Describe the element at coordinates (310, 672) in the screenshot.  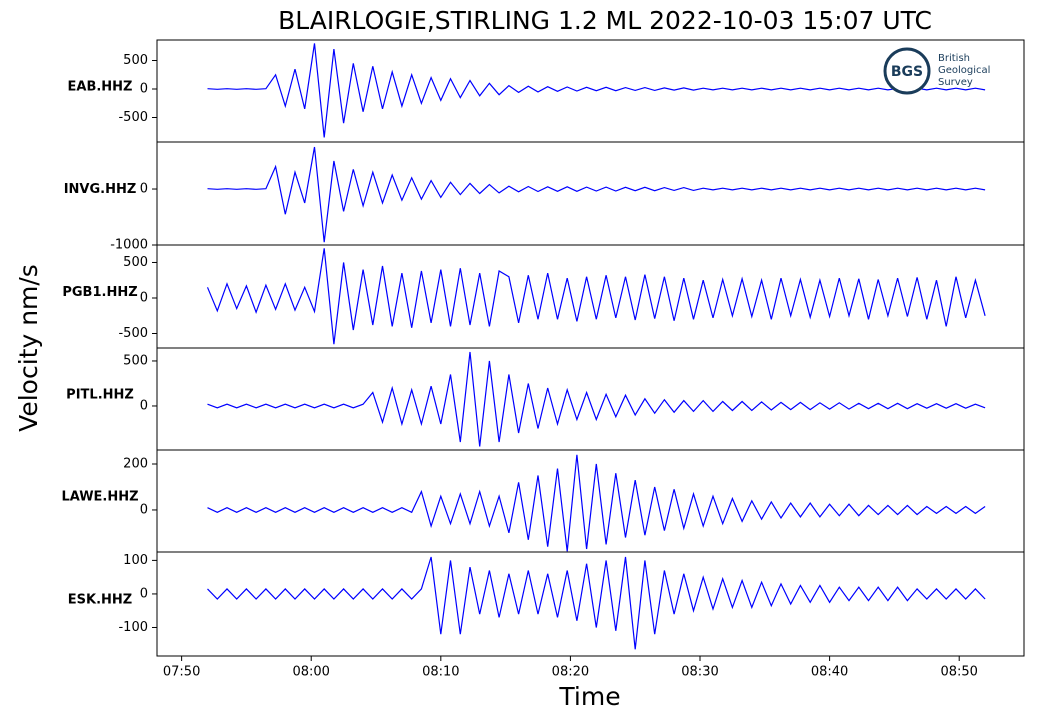
I see `x-tick-label: 08:00` at that location.